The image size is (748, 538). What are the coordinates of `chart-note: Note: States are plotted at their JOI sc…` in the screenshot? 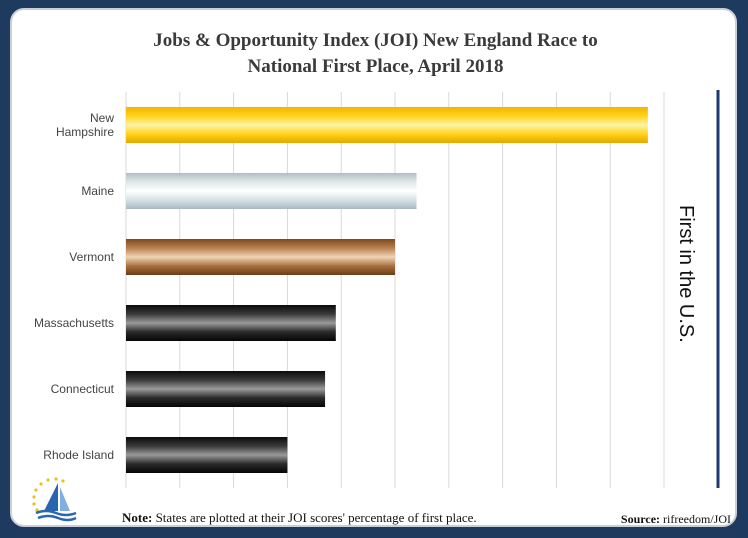 It's located at (299, 517).